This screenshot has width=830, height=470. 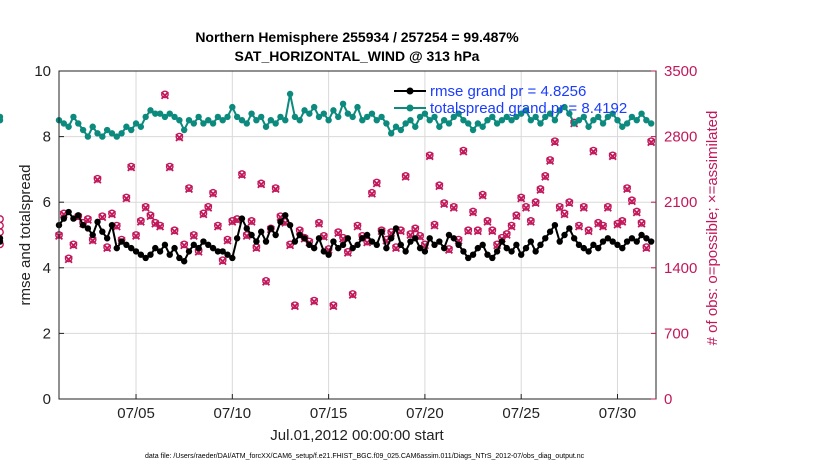 I want to click on chart-subtitle: SAT_HORIZONTAL_WIND @ 313 hPa, so click(x=357, y=56).